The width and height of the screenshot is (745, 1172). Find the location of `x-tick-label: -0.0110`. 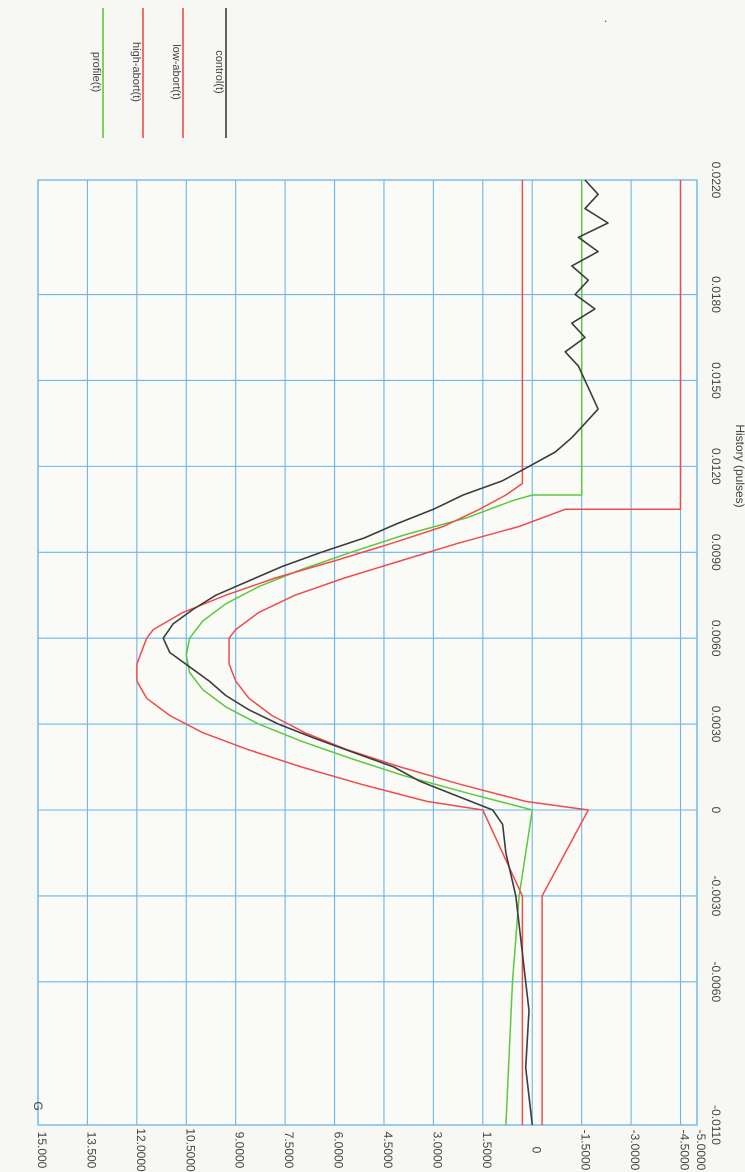

x-tick-label: -0.0110 is located at coordinates (716, 1125).